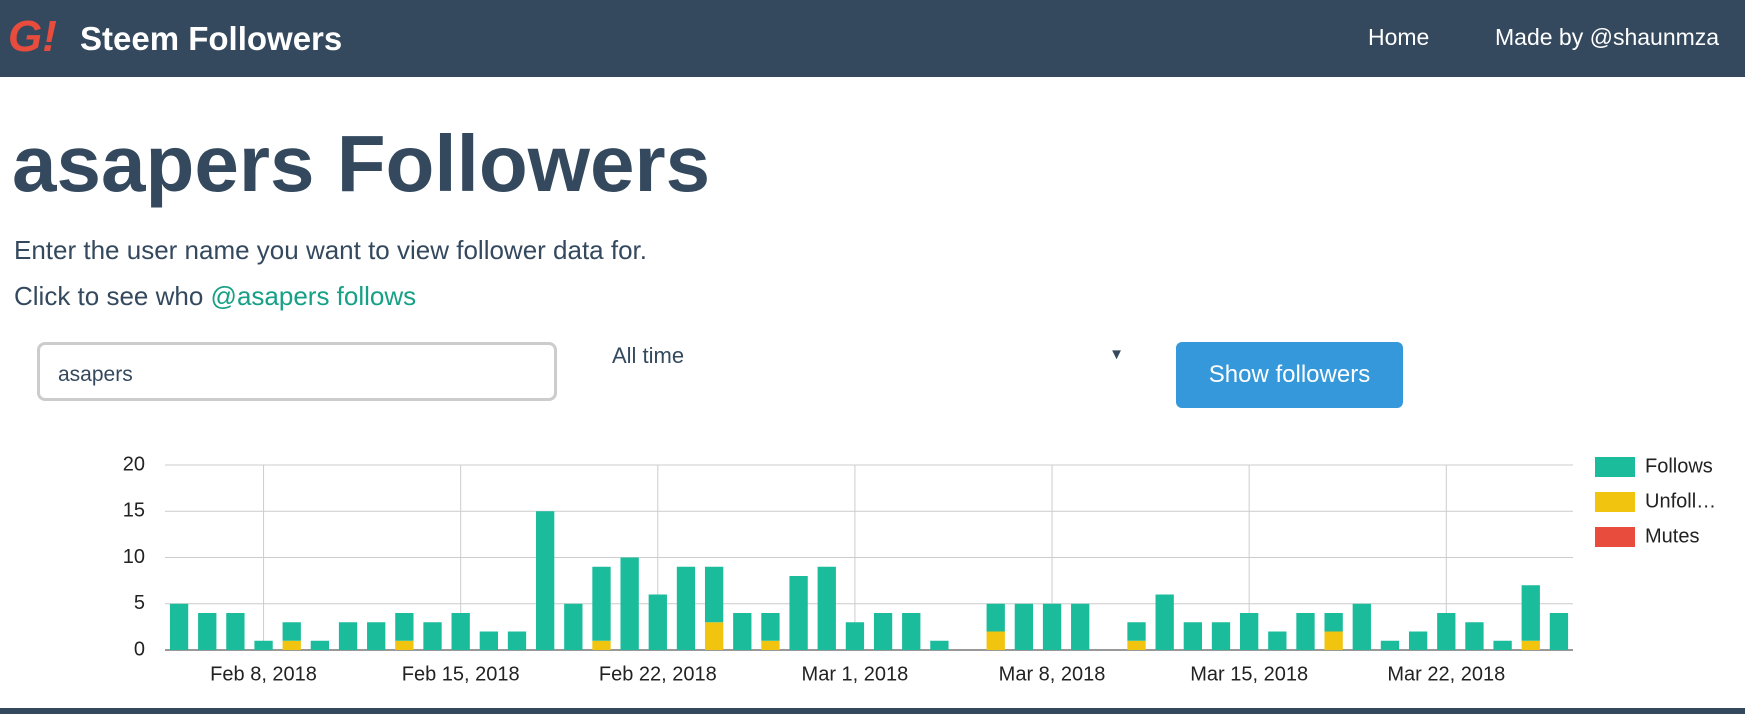 Image resolution: width=1745 pixels, height=714 pixels. I want to click on x-tick-label: Feb 15, 2018, so click(461, 674).